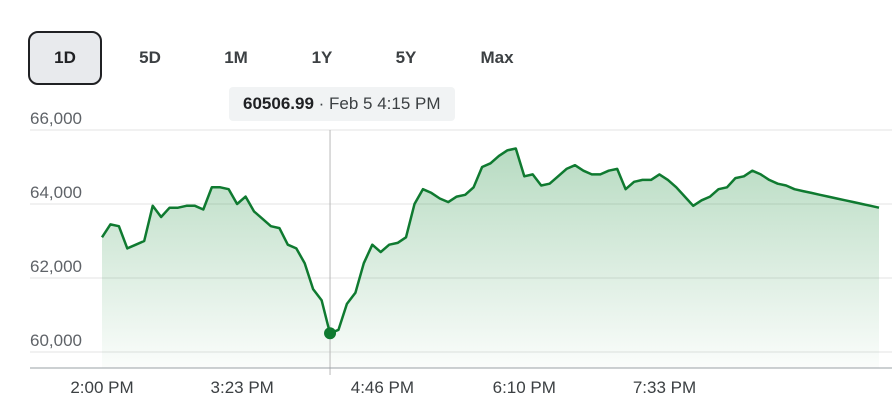  What do you see at coordinates (56, 192) in the screenshot?
I see `y-tick-label: 64,000` at bounding box center [56, 192].